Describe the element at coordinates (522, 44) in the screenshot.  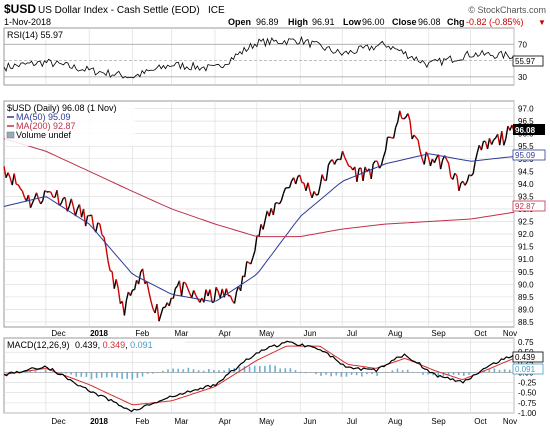
I see `rsi-tick-label: 70` at that location.